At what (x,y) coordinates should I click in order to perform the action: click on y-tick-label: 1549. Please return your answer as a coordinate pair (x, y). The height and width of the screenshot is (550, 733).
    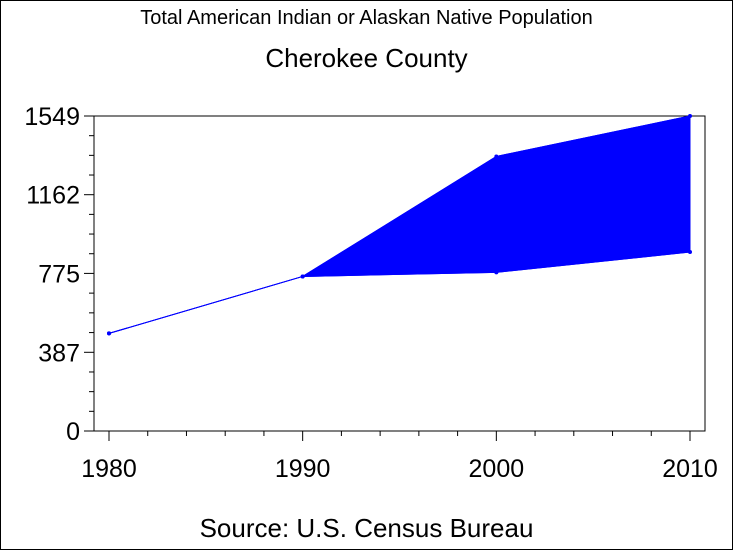
    Looking at the image, I should click on (52, 117).